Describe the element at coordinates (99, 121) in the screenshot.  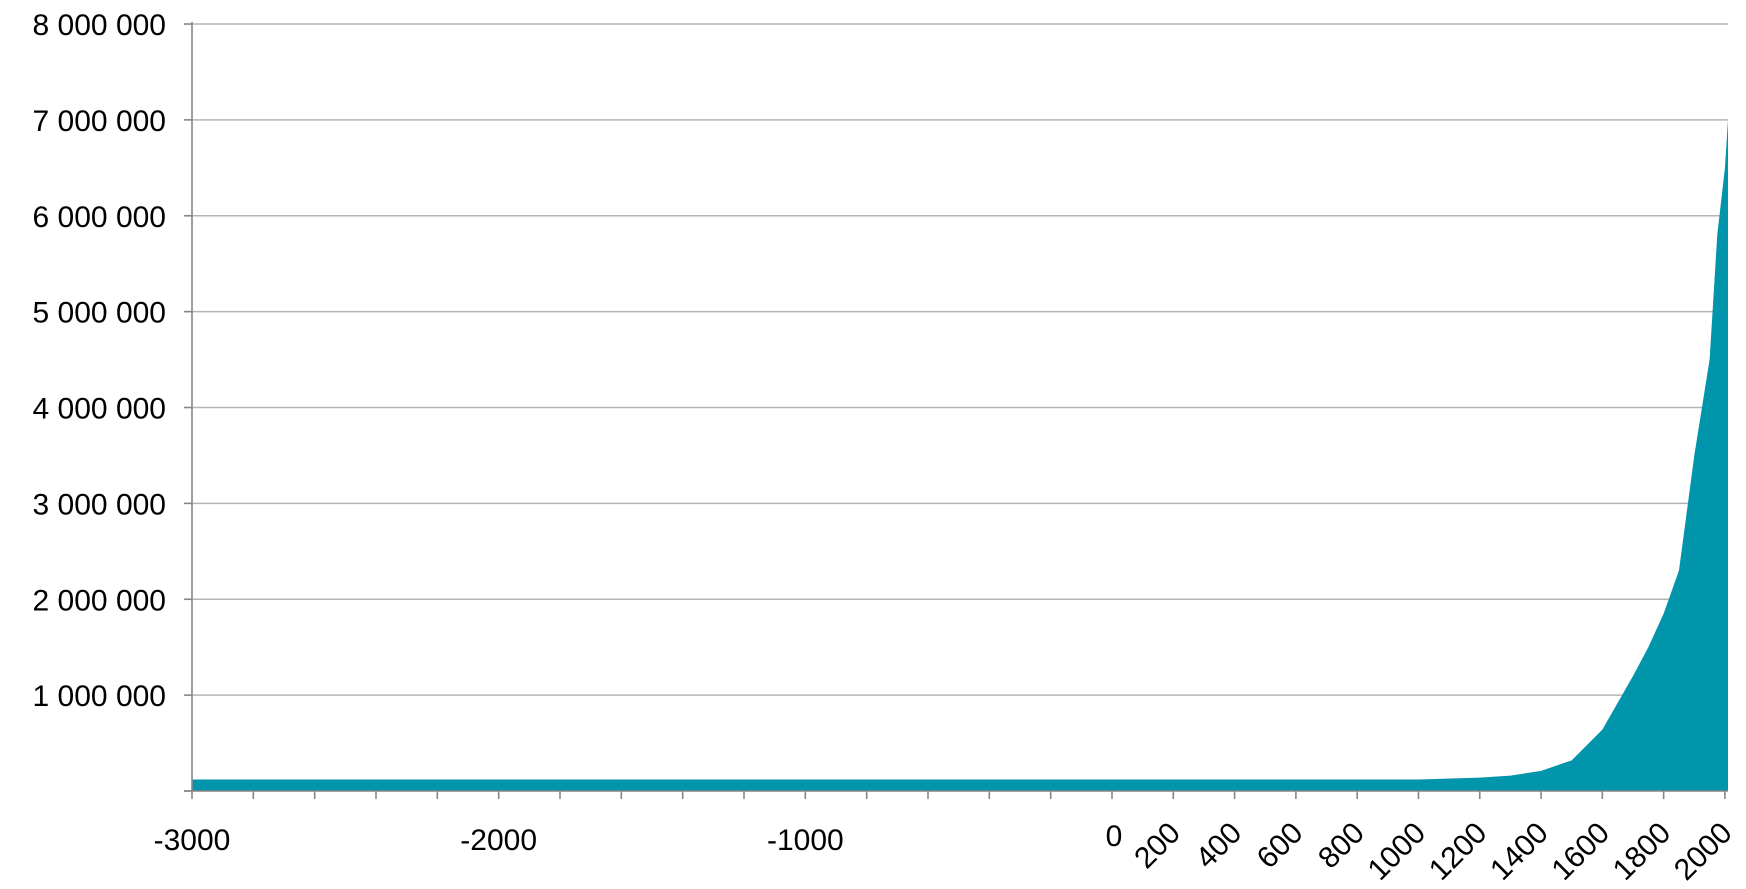
I see `y-tick-label-7: 7 000 000` at that location.